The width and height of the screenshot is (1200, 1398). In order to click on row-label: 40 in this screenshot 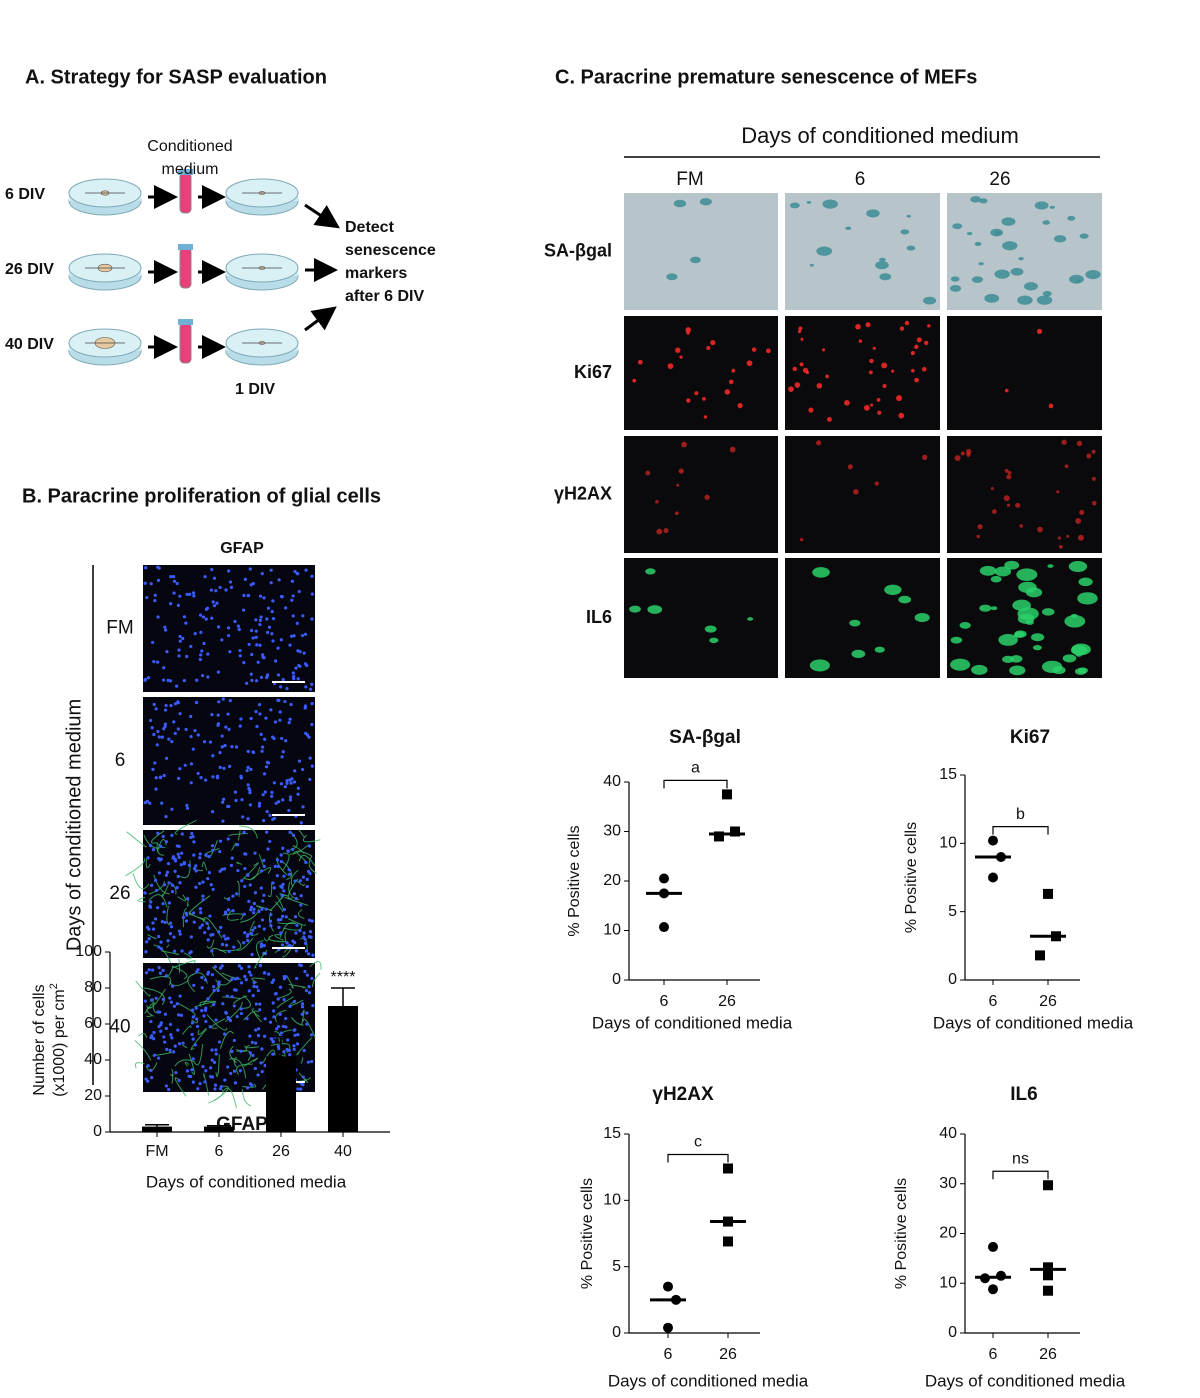, I will do `click(119, 1027)`.